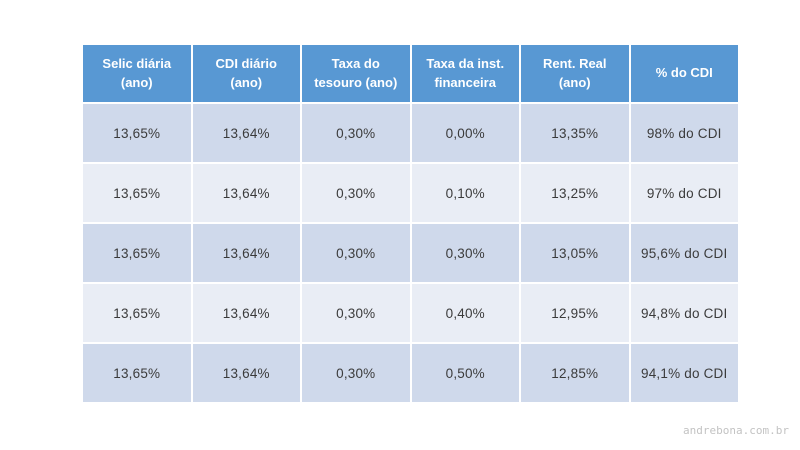 This screenshot has width=800, height=450. I want to click on column-header-selic-diaria: Selic diária (ano), so click(137, 73).